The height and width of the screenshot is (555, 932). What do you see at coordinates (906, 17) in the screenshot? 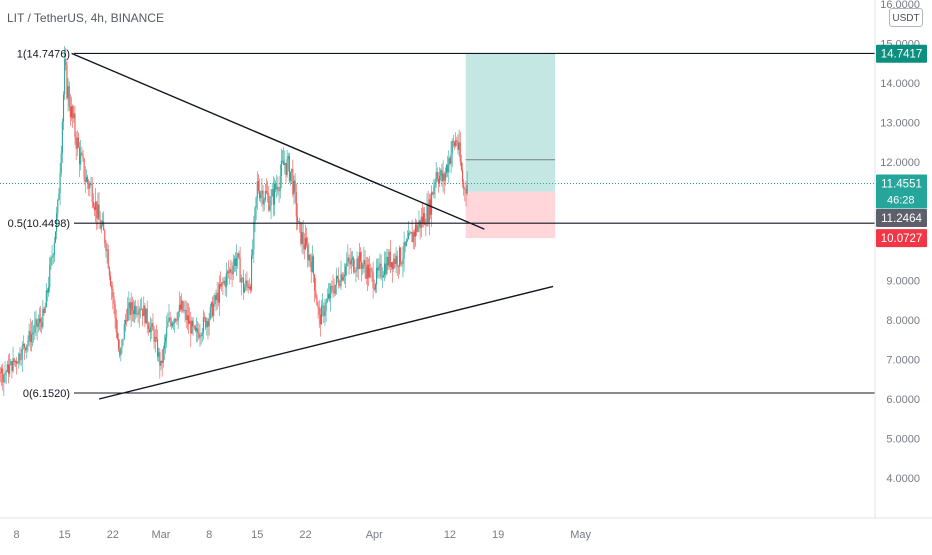
I see `currency-badge: USDT` at bounding box center [906, 17].